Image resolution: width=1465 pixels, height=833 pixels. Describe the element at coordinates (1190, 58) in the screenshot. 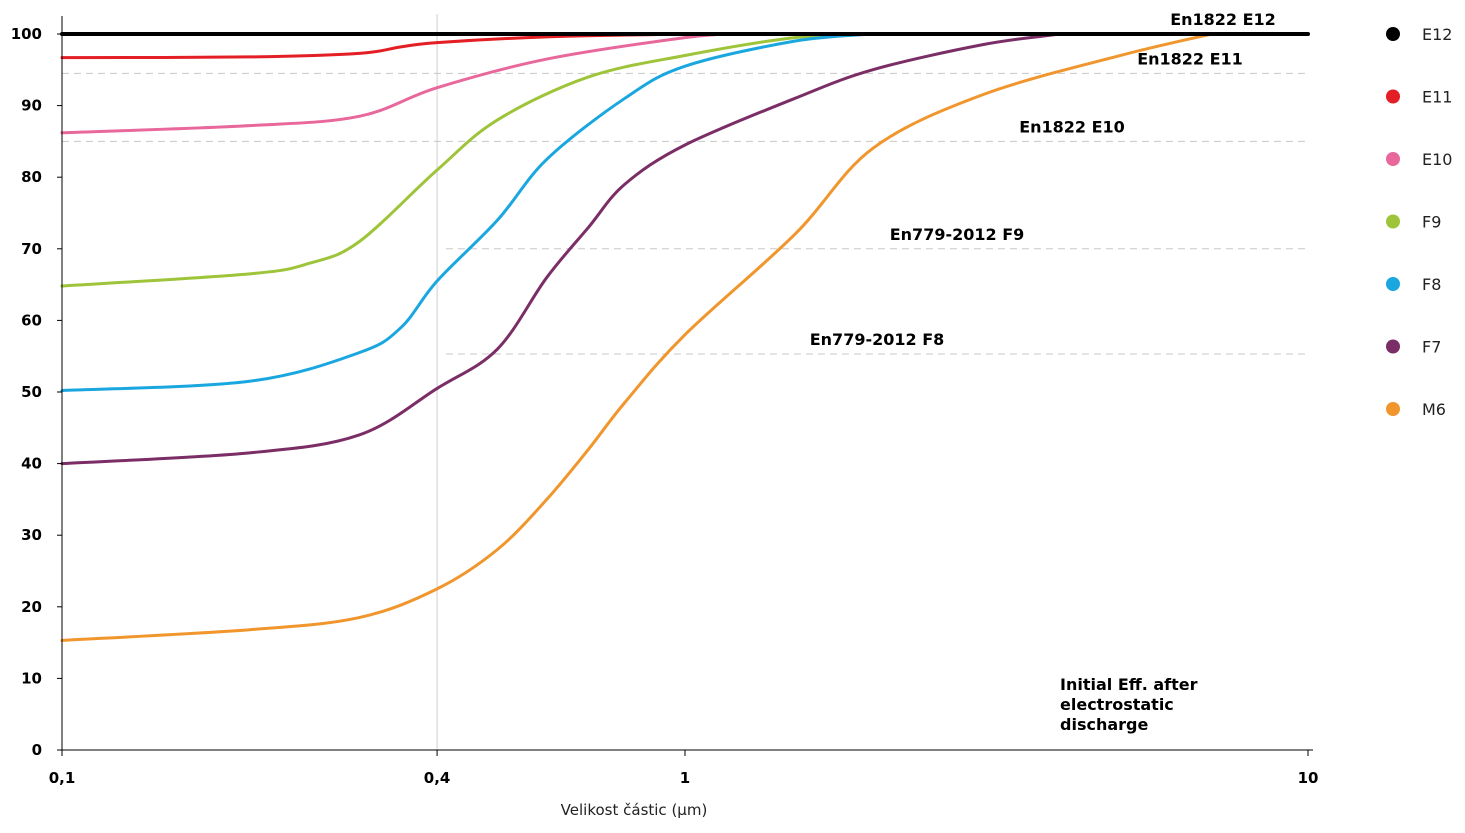

I see `threshold-label-en1822-e11: En1822 E11` at that location.